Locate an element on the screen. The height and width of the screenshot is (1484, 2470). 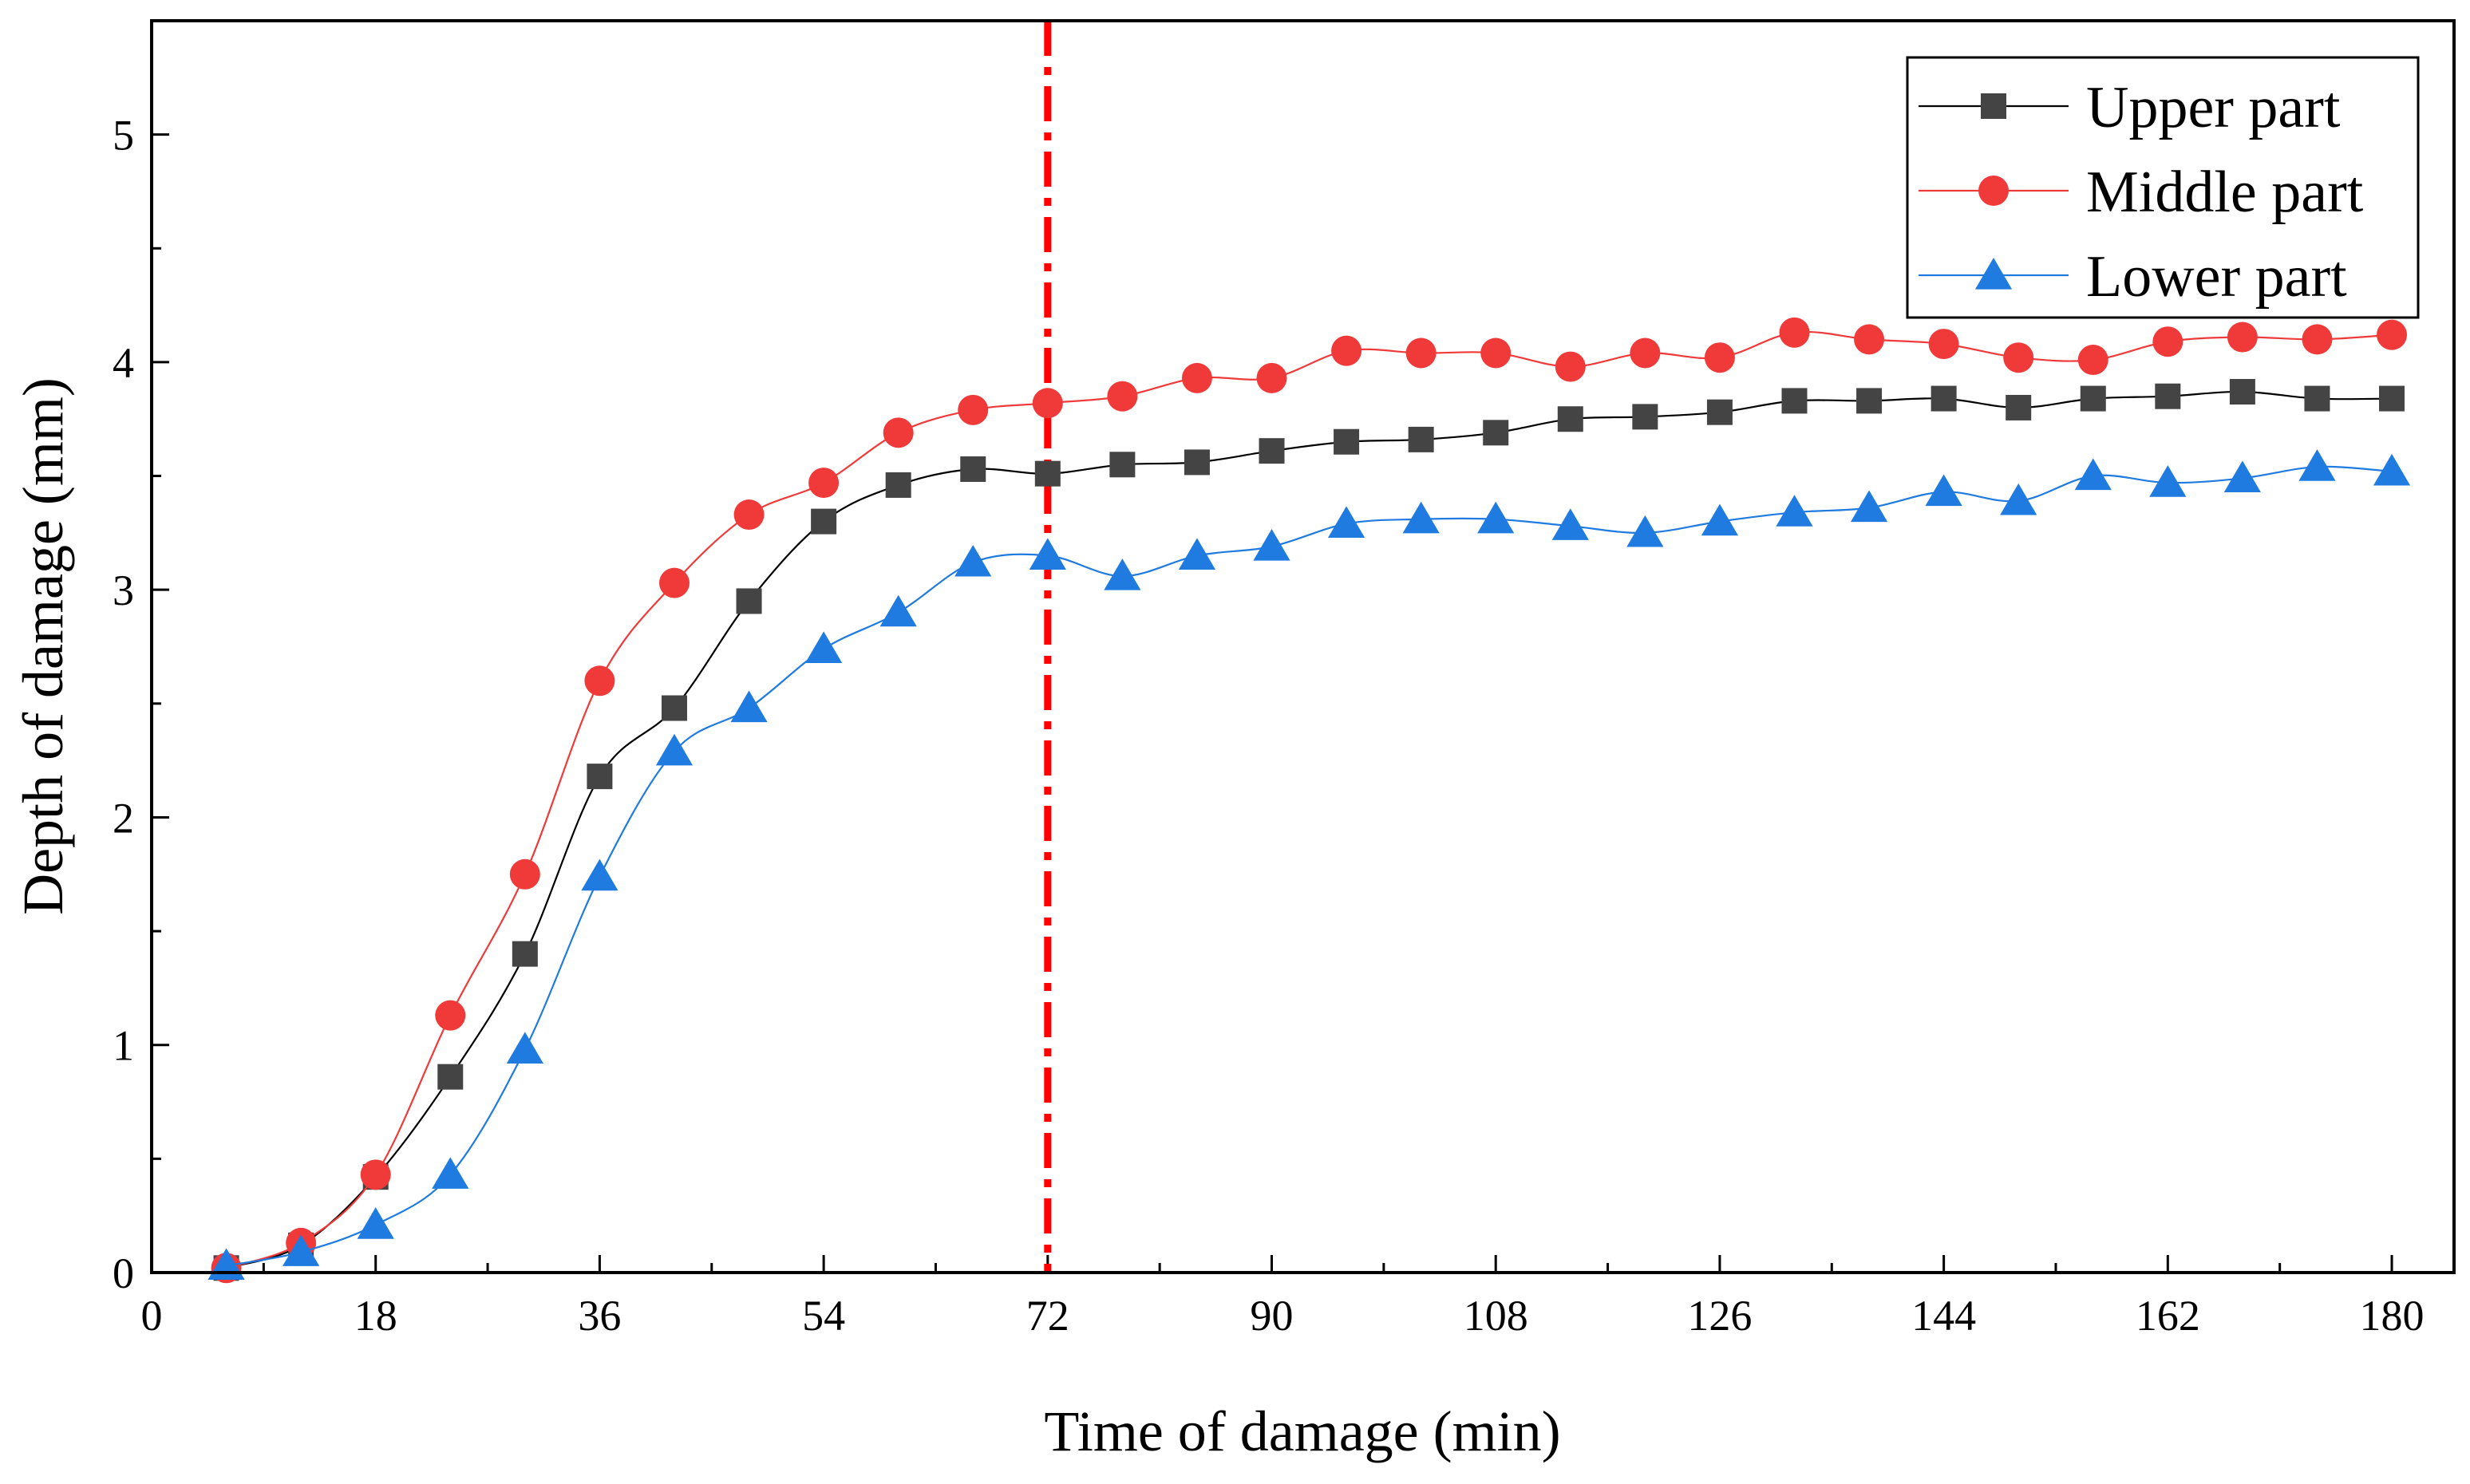
y-tick-label: 2 is located at coordinates (123, 818).